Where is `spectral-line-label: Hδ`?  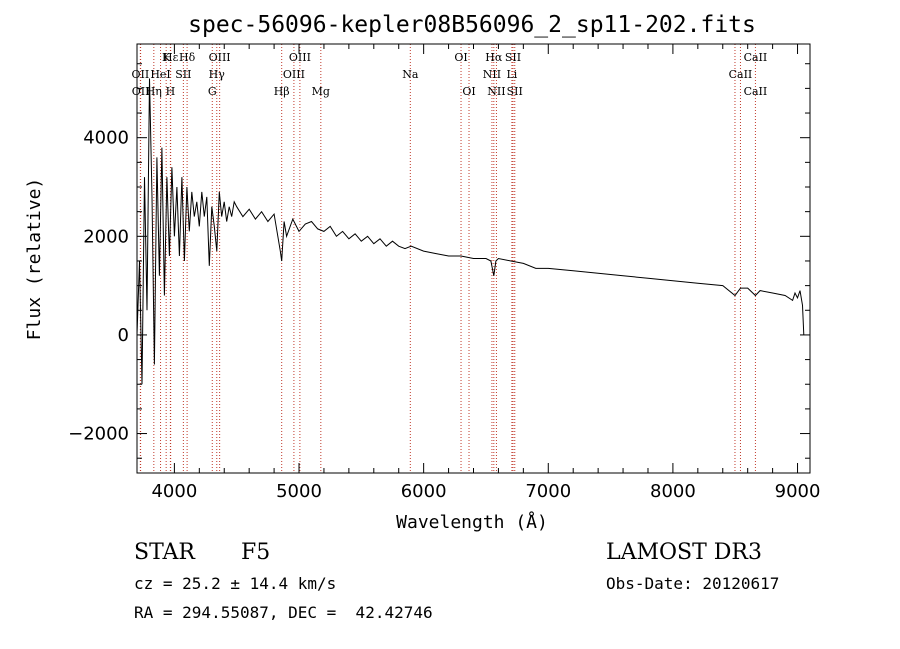
spectral-line-label: Hδ is located at coordinates (187, 57).